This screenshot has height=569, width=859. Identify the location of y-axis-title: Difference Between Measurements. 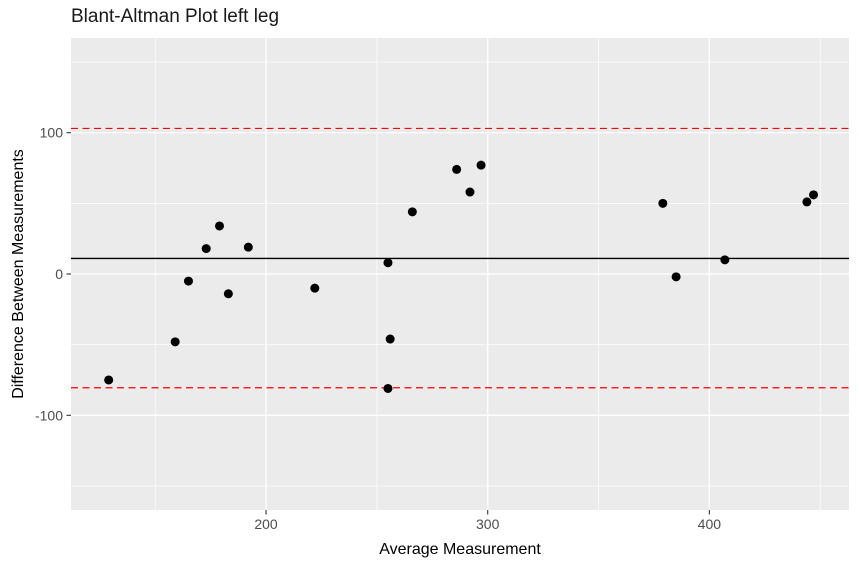
(18, 274).